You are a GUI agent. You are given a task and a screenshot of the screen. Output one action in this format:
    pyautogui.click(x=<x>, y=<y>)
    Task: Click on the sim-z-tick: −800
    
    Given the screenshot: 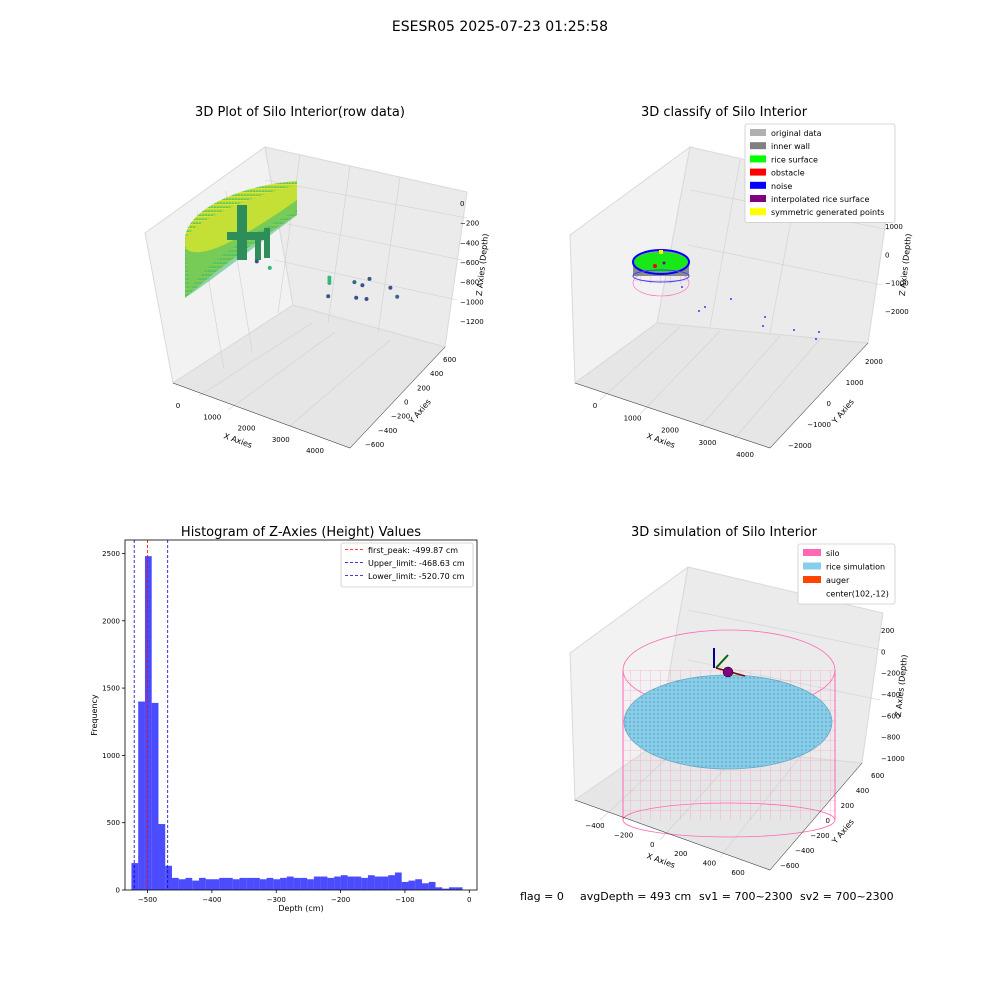 What is the action you would take?
    pyautogui.click(x=890, y=738)
    